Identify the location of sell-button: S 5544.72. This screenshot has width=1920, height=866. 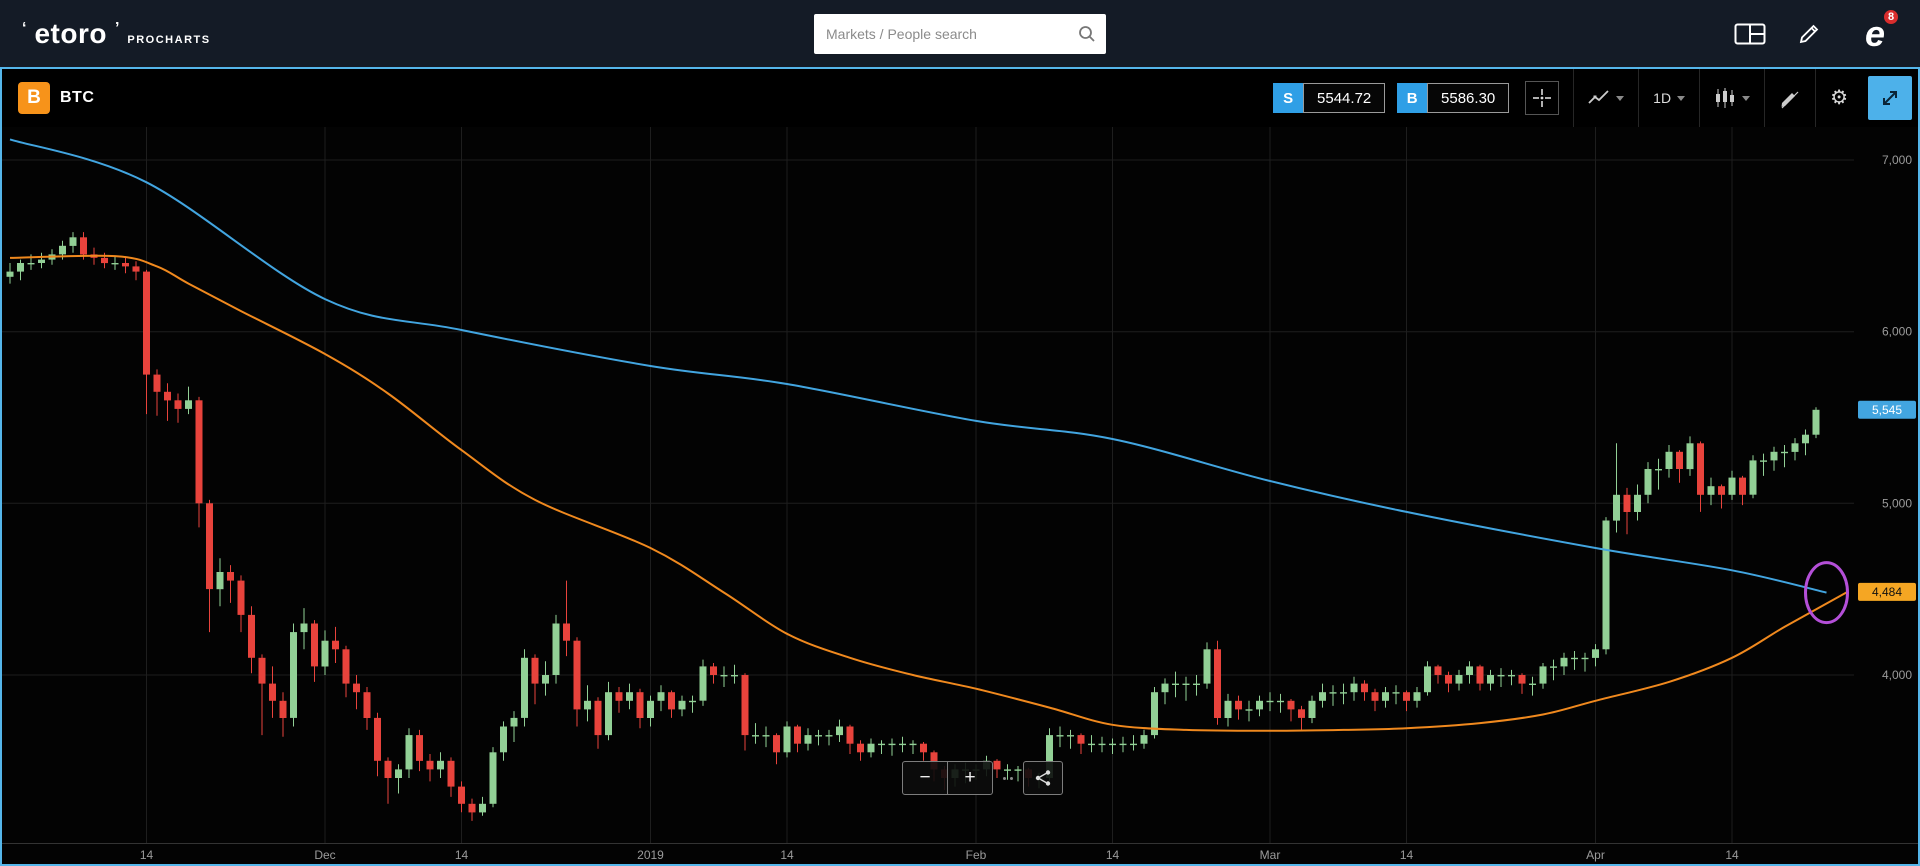
(1329, 98).